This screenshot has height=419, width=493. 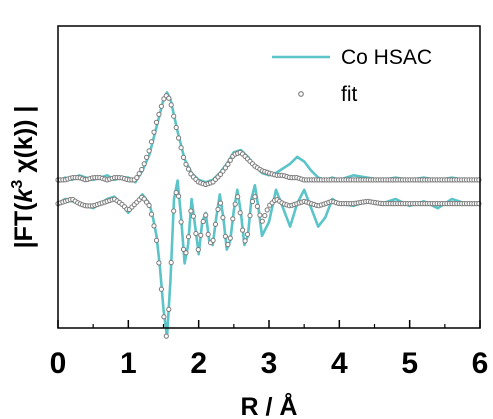 I want to click on y-axis-title-part-1: |FT(, so click(x=24, y=225).